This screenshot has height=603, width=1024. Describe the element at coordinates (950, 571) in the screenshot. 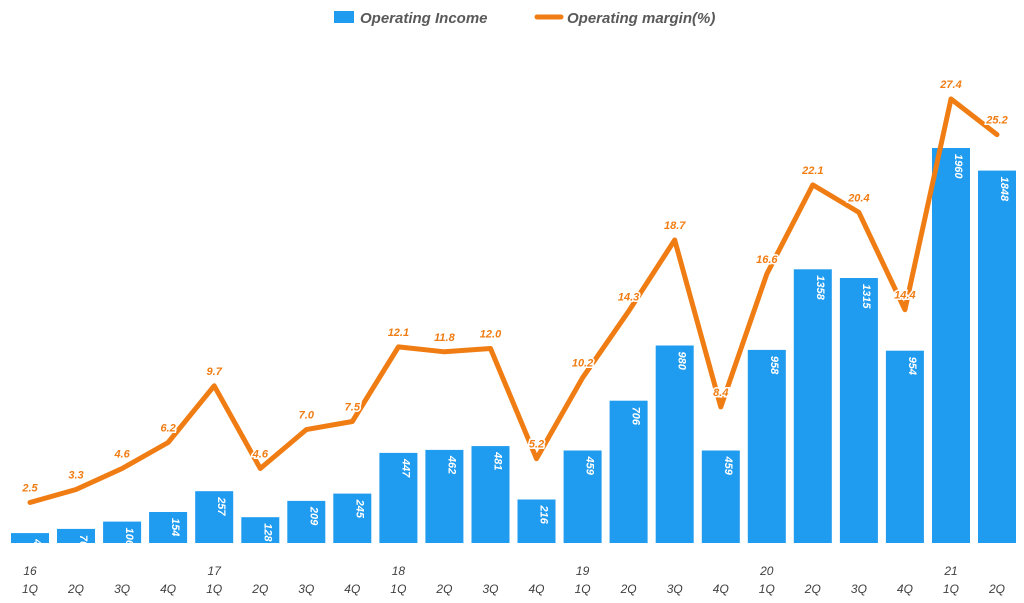

I see `x-year-label: 21` at that location.